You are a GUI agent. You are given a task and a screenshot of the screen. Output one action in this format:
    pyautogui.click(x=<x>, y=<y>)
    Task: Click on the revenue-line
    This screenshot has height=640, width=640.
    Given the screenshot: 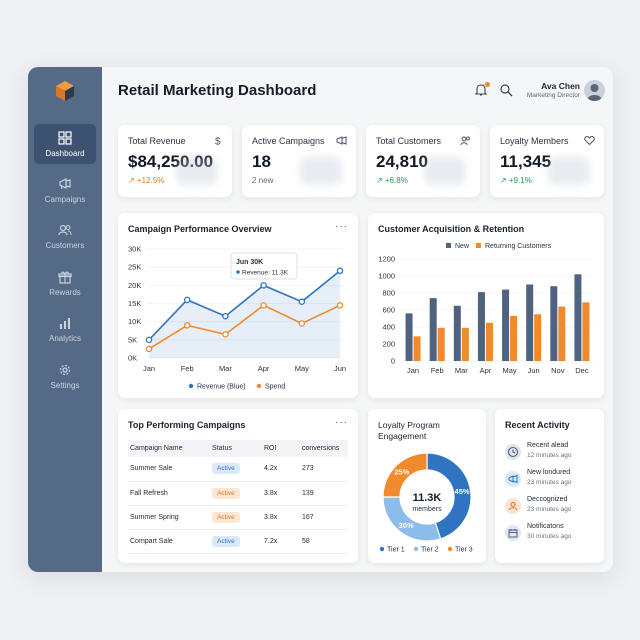 What is the action you would take?
    pyautogui.click(x=244, y=305)
    